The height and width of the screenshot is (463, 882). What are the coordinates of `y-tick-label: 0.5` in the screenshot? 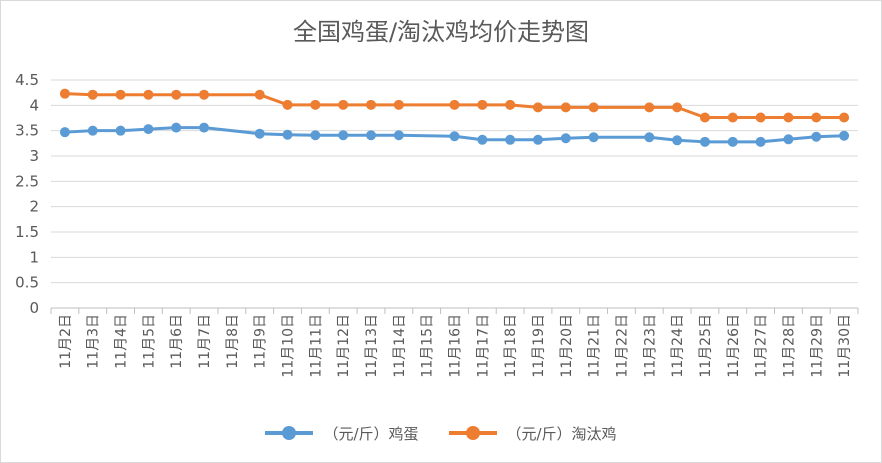 It's located at (27, 283).